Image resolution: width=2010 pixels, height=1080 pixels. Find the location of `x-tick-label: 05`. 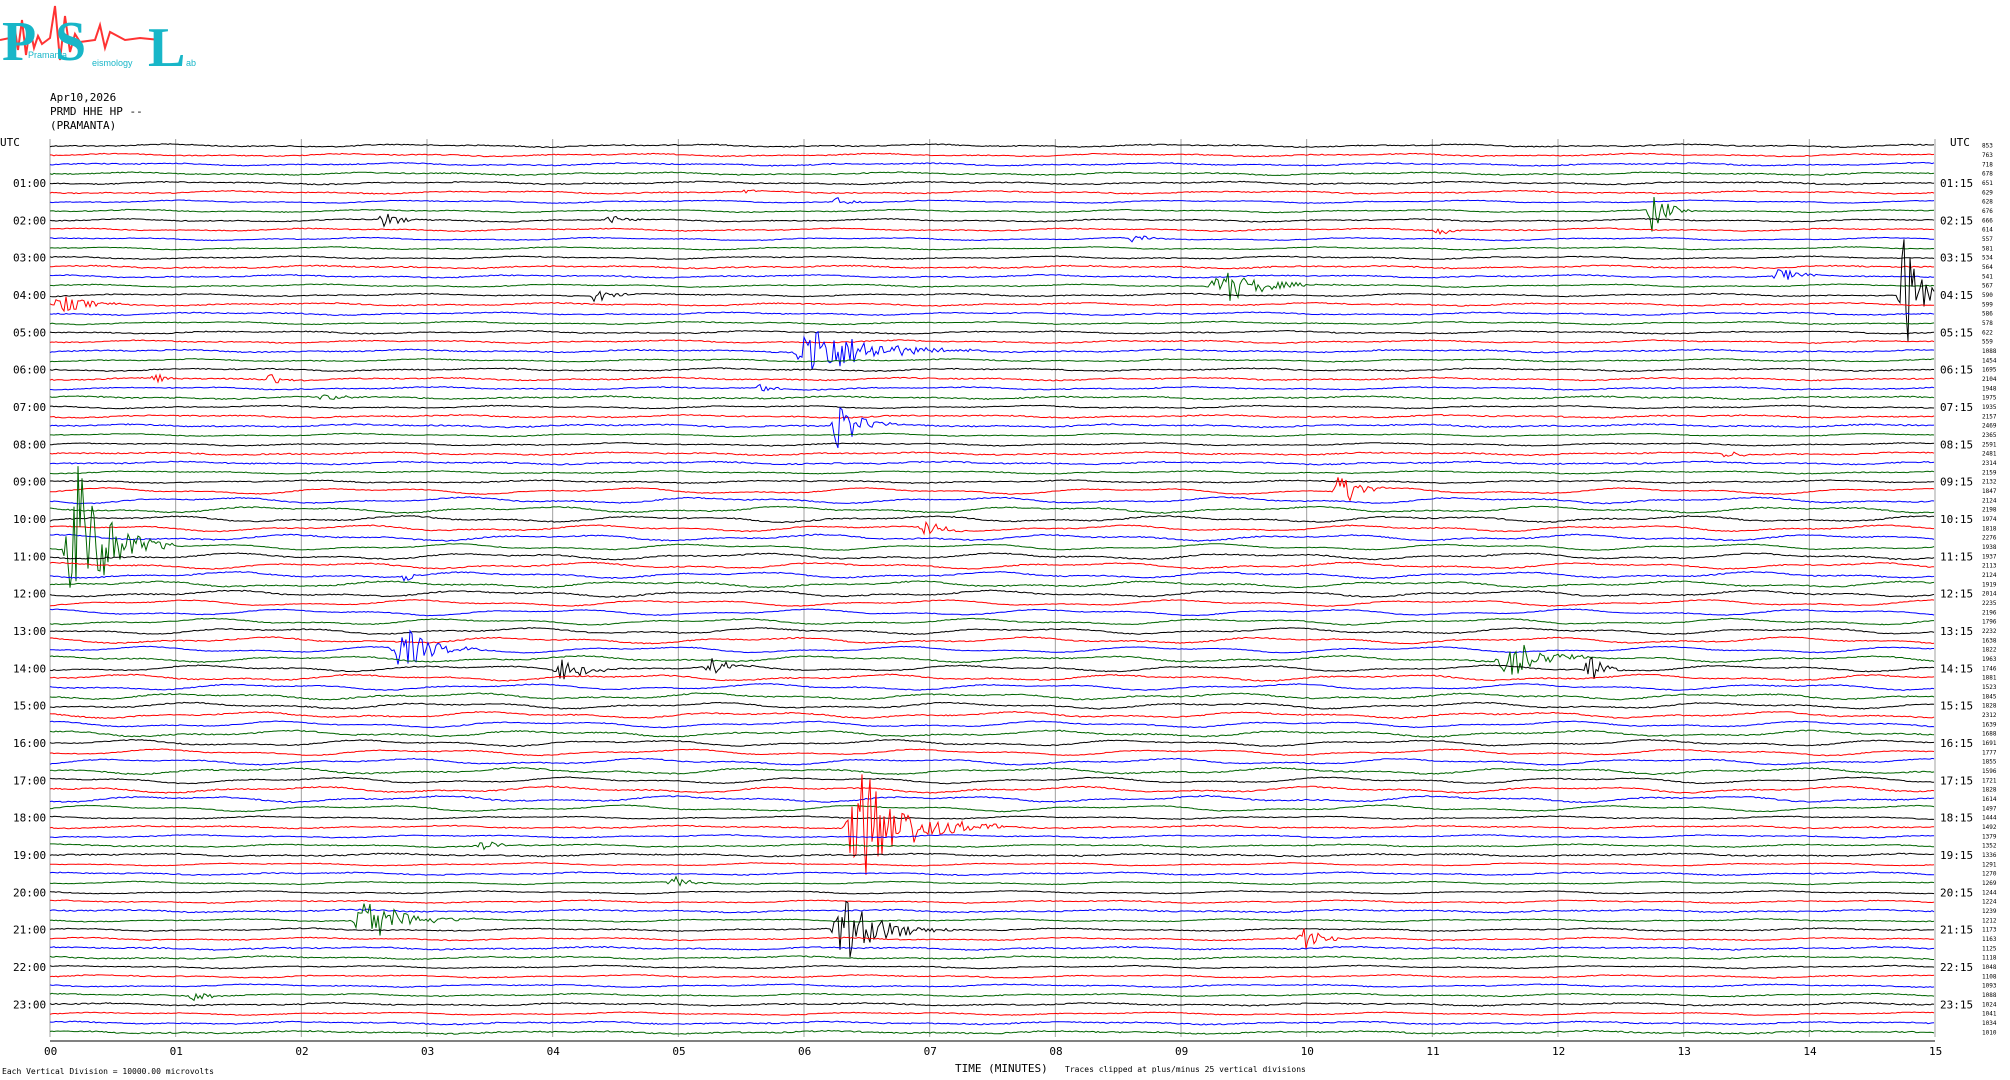

x-tick-label: 05 is located at coordinates (678, 1051).